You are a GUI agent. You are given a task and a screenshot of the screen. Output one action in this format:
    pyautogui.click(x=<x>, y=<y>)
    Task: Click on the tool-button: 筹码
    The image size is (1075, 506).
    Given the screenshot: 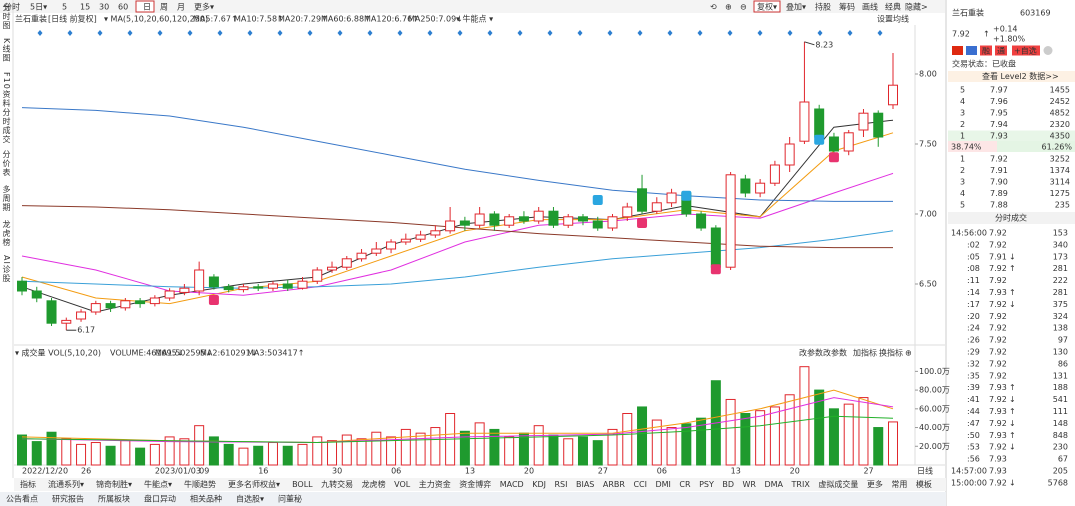 What is the action you would take?
    pyautogui.click(x=847, y=7)
    